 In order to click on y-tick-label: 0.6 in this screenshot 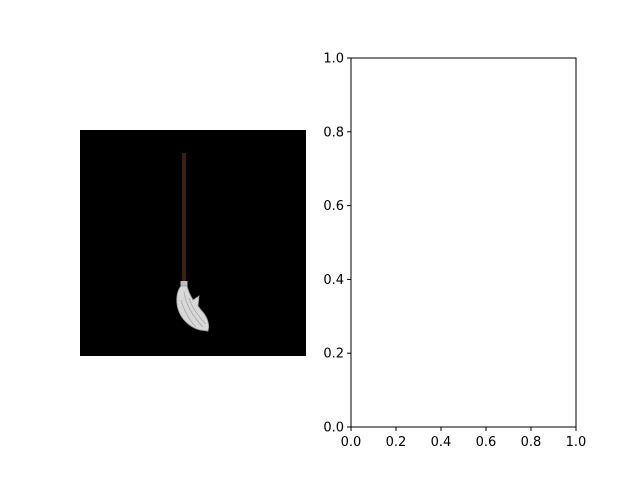, I will do `click(333, 206)`.